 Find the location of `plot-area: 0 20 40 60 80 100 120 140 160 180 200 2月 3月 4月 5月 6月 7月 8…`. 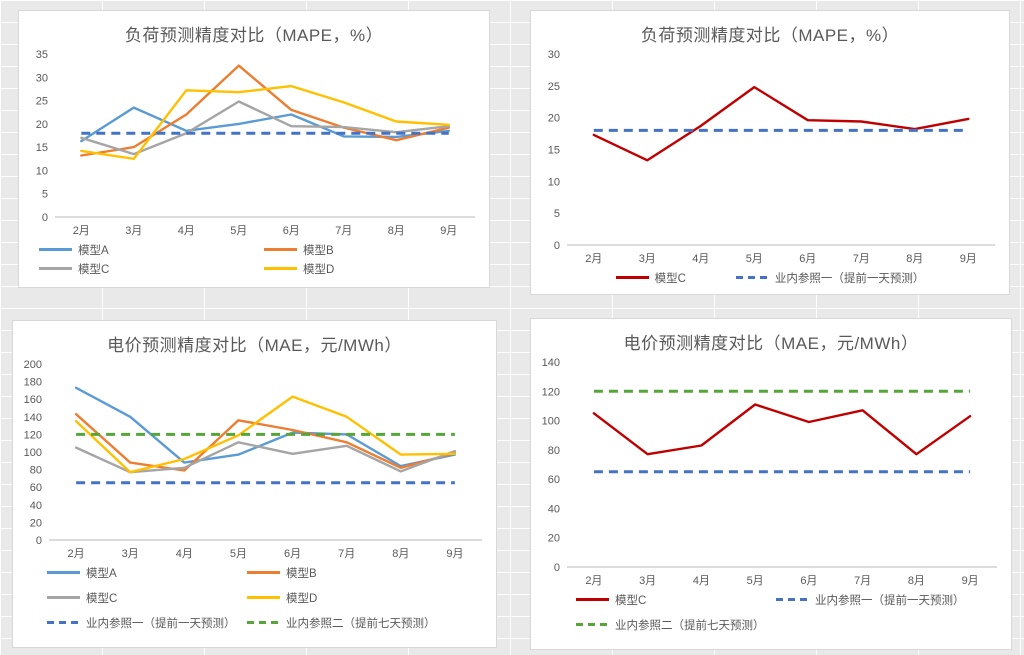

plot-area: 0 20 40 60 80 100 120 140 160 180 200 2月 3月 4月 5月 6月 7月 8… is located at coordinates (253, 459).